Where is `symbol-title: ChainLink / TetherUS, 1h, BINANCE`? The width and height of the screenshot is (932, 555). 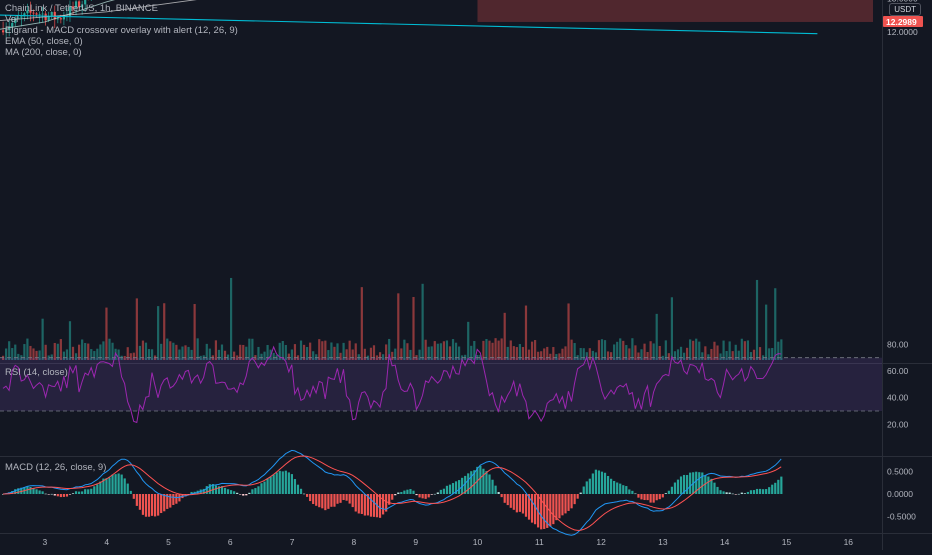 symbol-title: ChainLink / TetherUS, 1h, BINANCE is located at coordinates (81, 8).